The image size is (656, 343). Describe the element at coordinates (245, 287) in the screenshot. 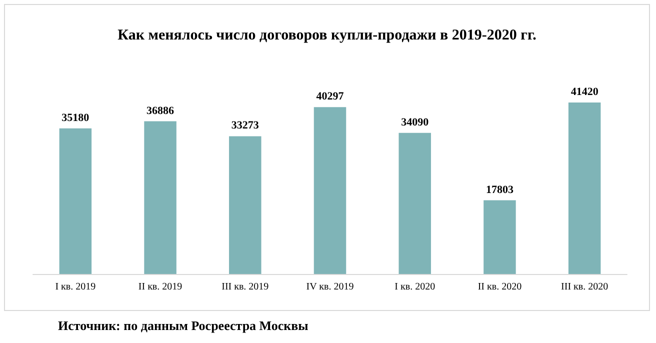

I see `x-tick-label: III кв. 2019` at that location.